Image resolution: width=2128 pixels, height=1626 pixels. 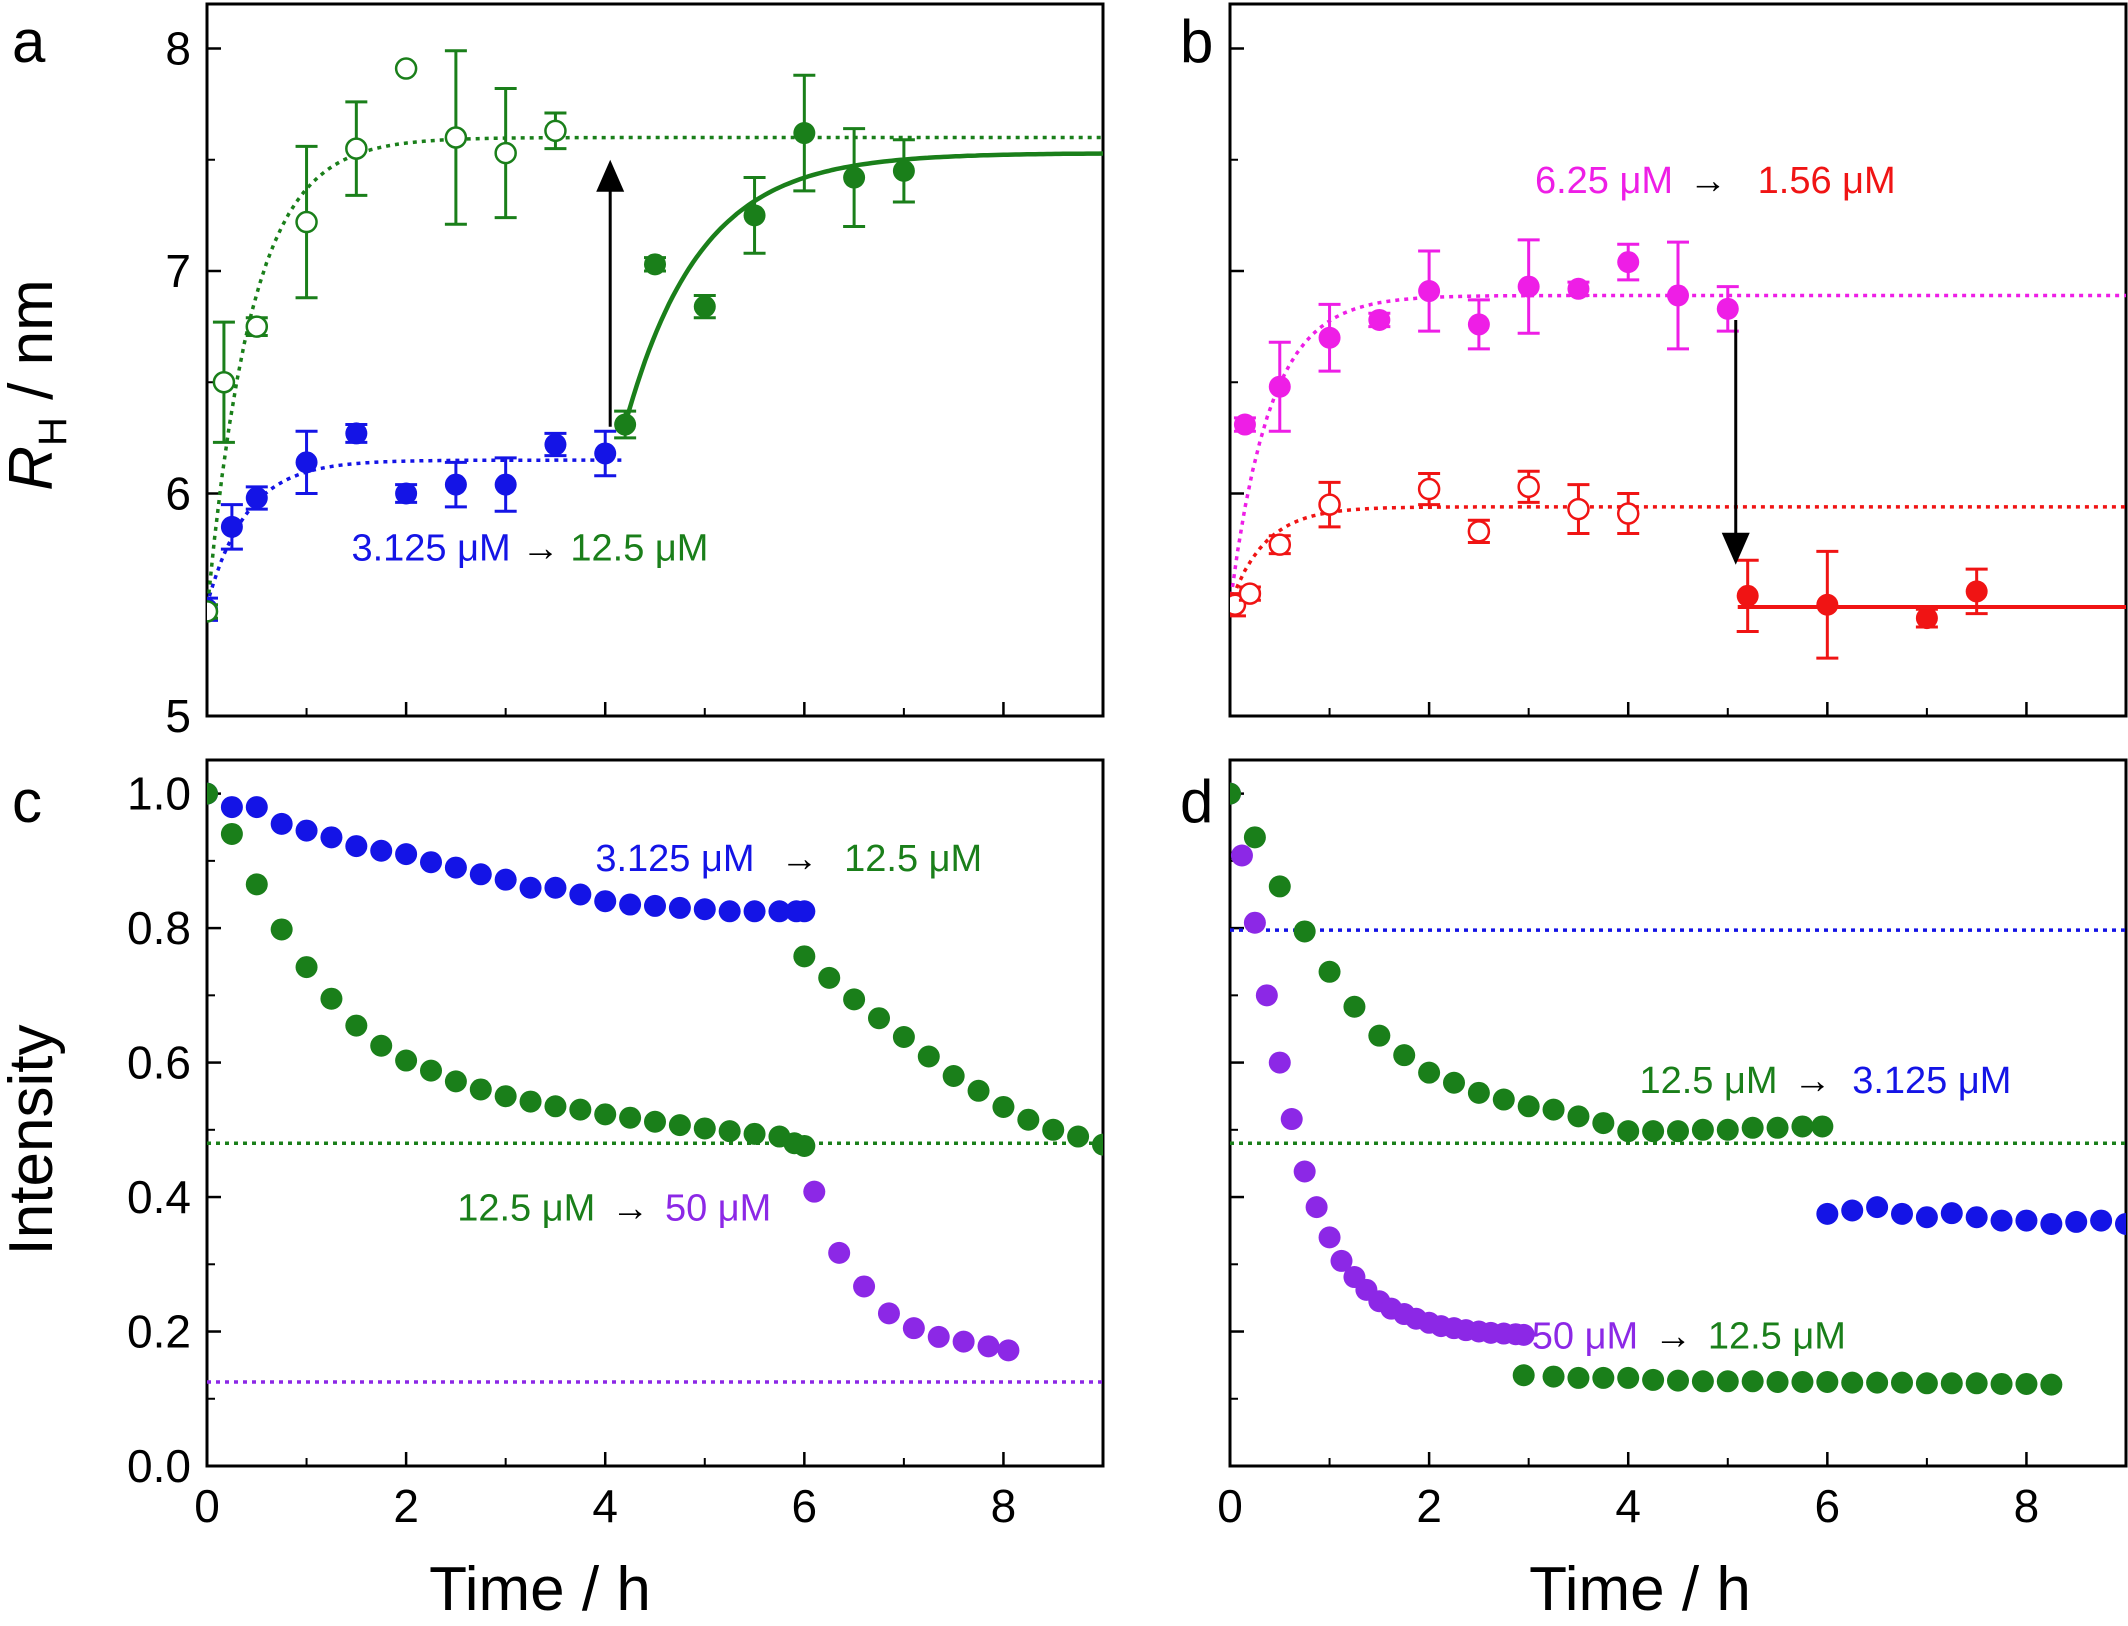 What do you see at coordinates (1429, 1506) in the screenshot?
I see `x-tick-label: 2` at bounding box center [1429, 1506].